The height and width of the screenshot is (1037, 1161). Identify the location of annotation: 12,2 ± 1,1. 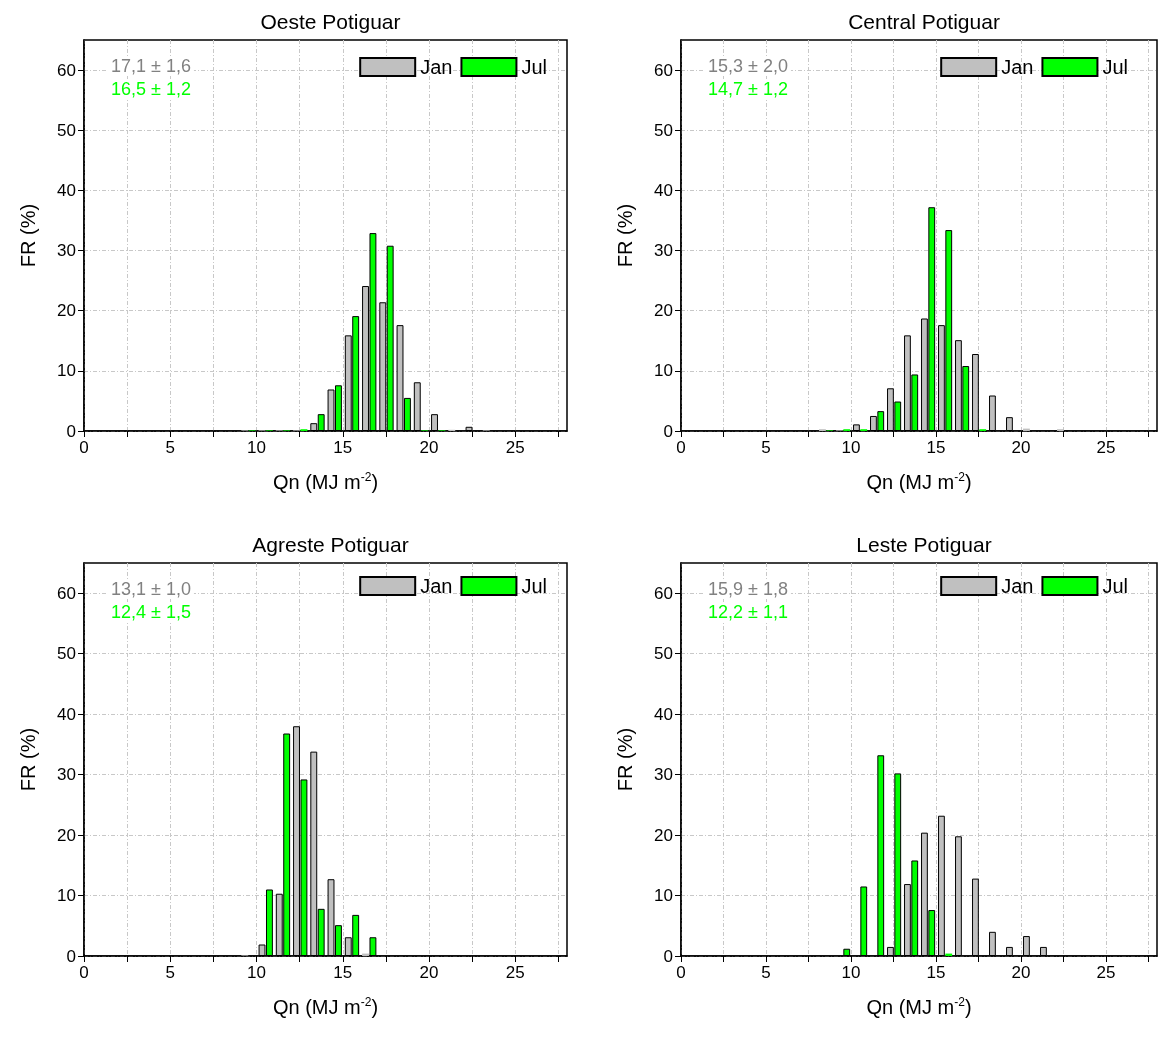
(748, 612).